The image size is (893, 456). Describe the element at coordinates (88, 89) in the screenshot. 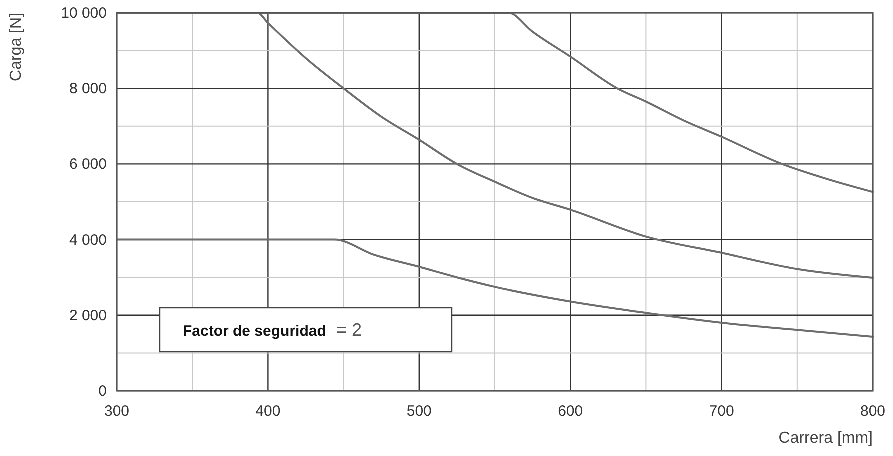

I see `y-tick-label: 8 000` at that location.